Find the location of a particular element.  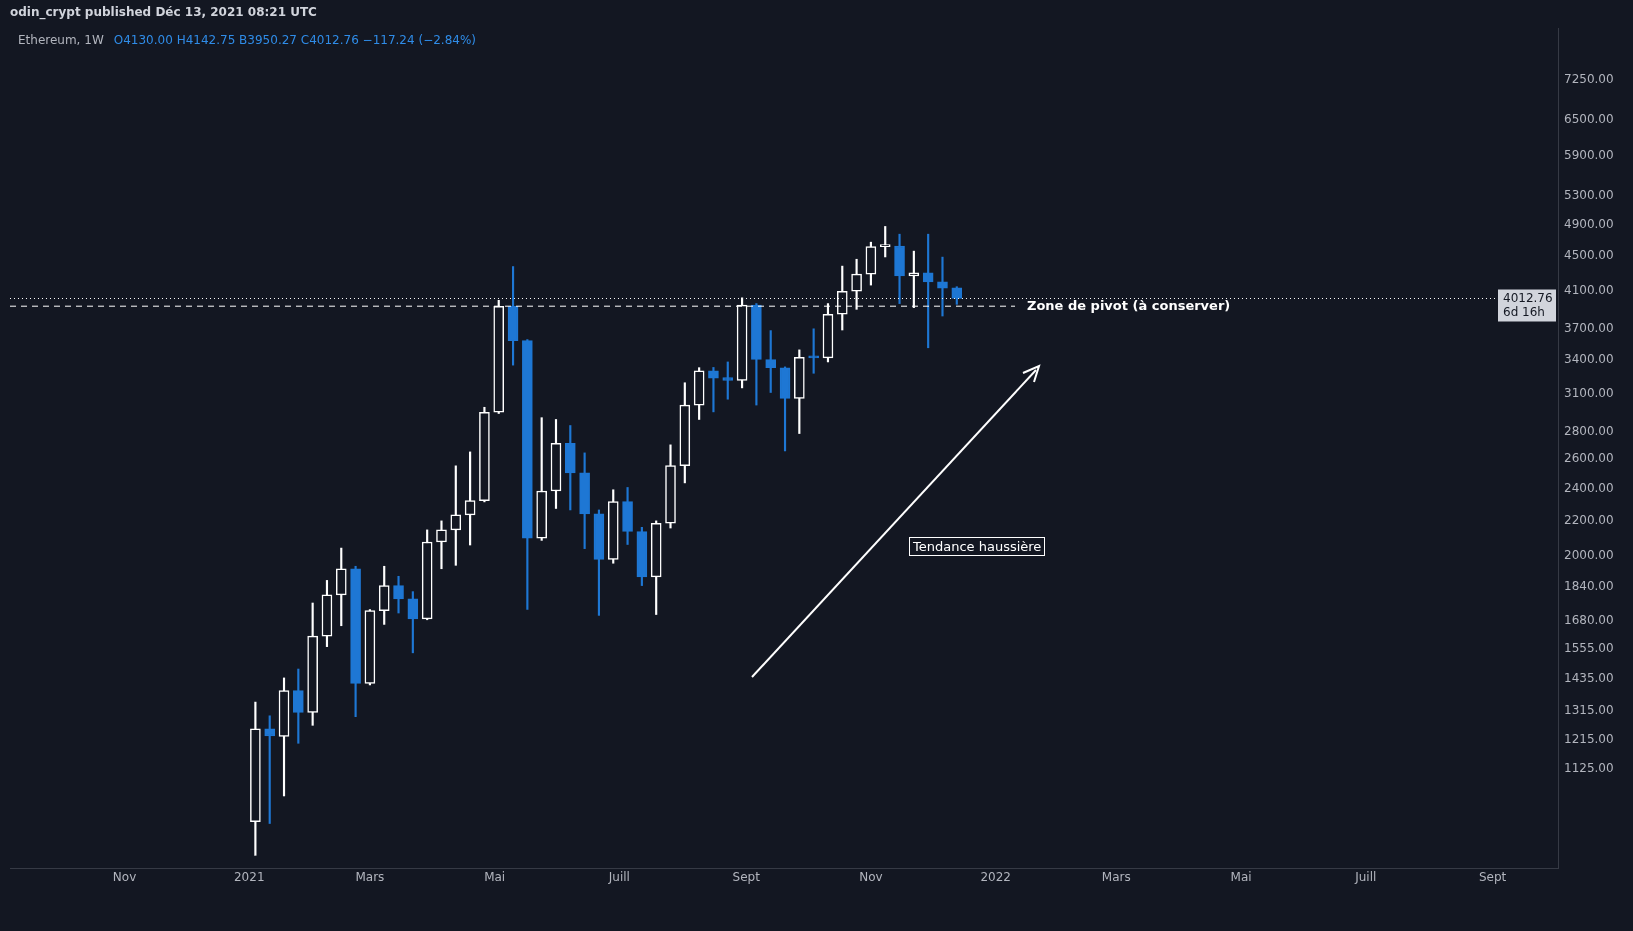

y-tick-label: 1840.00 is located at coordinates (1589, 585).